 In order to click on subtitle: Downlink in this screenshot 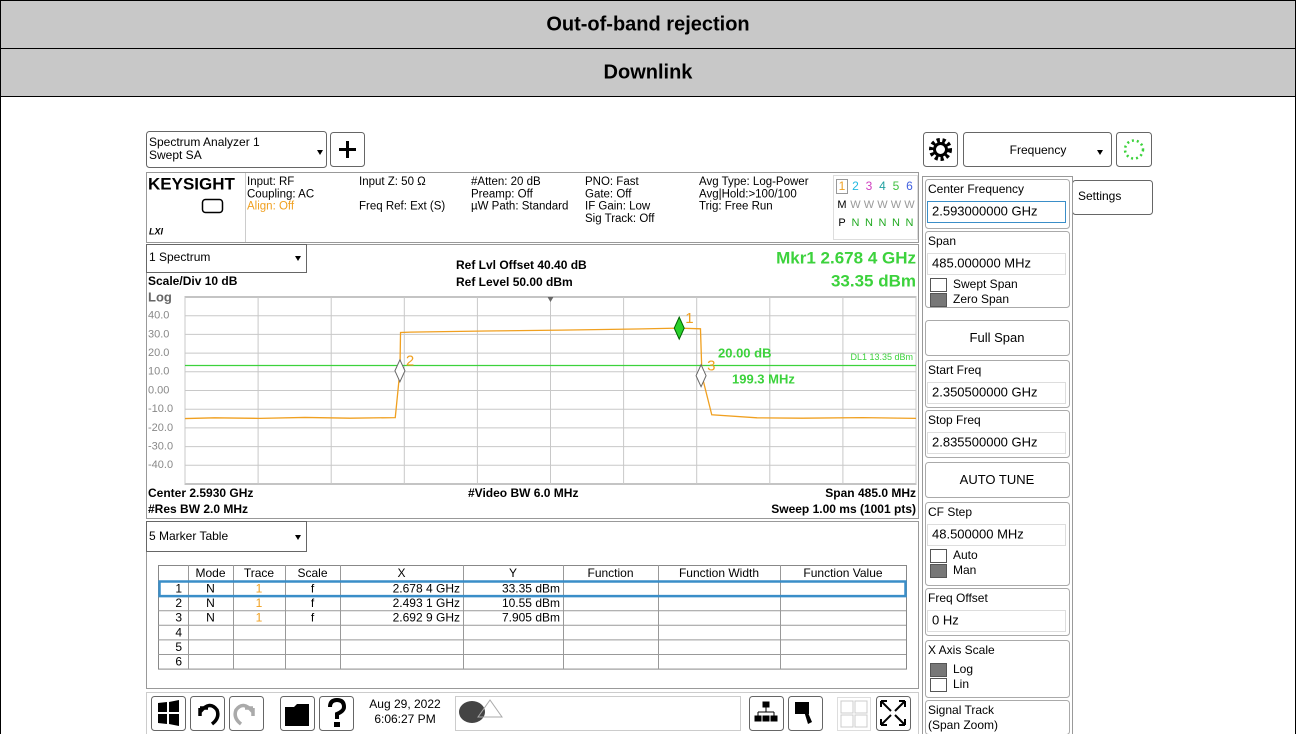, I will do `click(649, 72)`.